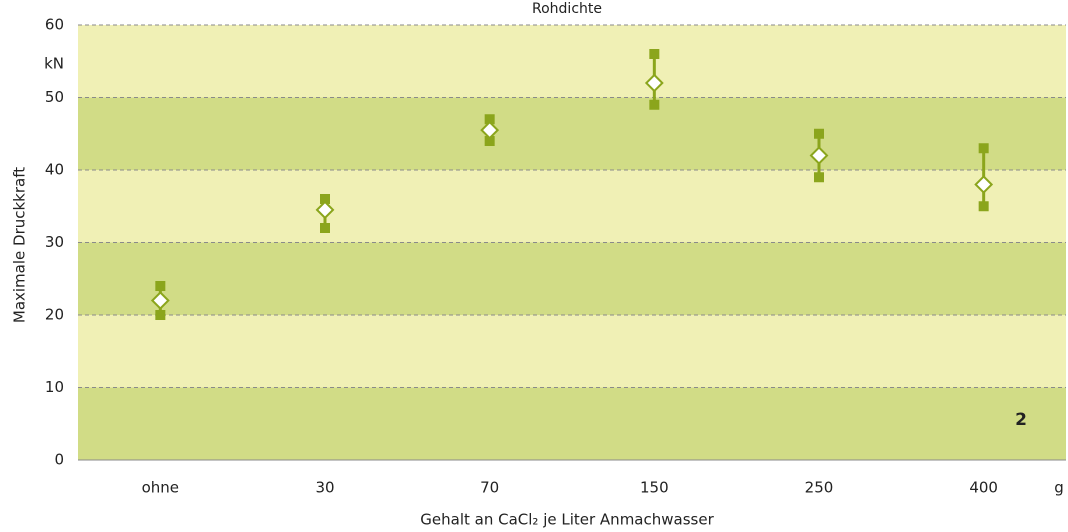  Describe the element at coordinates (567, 520) in the screenshot. I see `x-axis-label: Gehalt an CaCl₂ je Liter Anmachwasser` at that location.